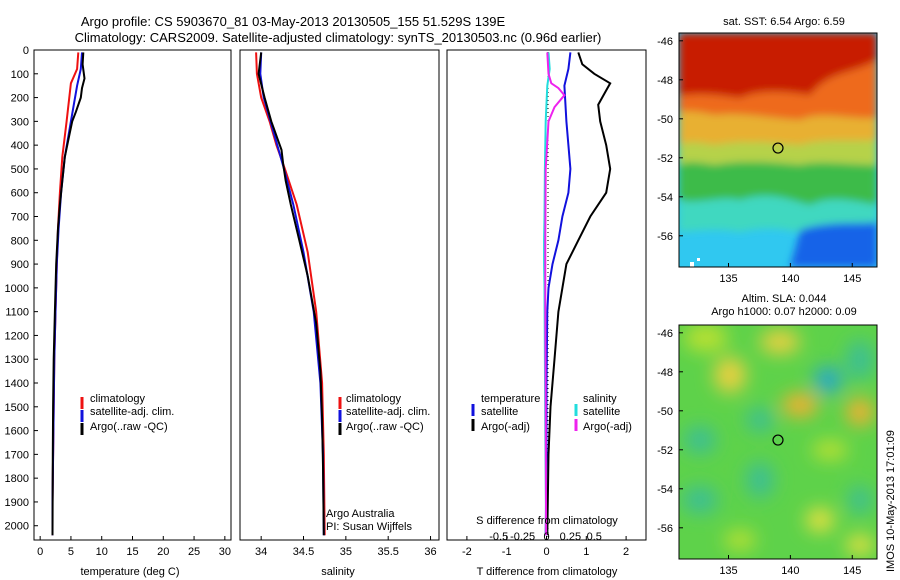 This screenshot has height=580, width=900. What do you see at coordinates (607, 427) in the screenshot?
I see `legend-s-argo: Argo(-adj)` at bounding box center [607, 427].